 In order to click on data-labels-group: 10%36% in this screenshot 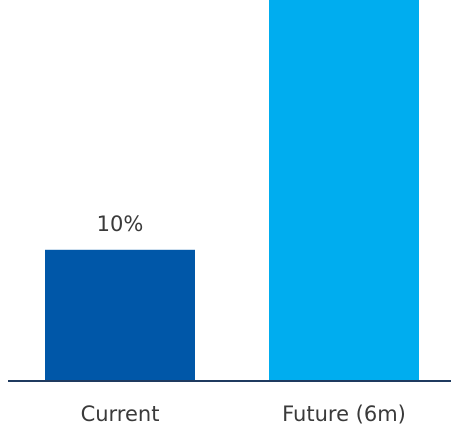, I will do `click(120, 224)`.